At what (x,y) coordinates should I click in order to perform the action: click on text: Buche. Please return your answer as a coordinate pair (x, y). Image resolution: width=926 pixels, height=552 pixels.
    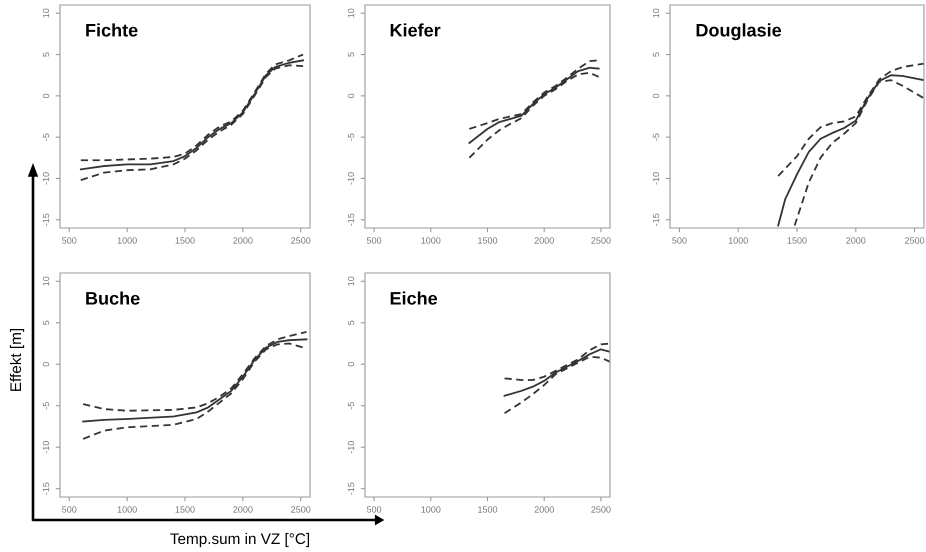
    Looking at the image, I should click on (113, 298).